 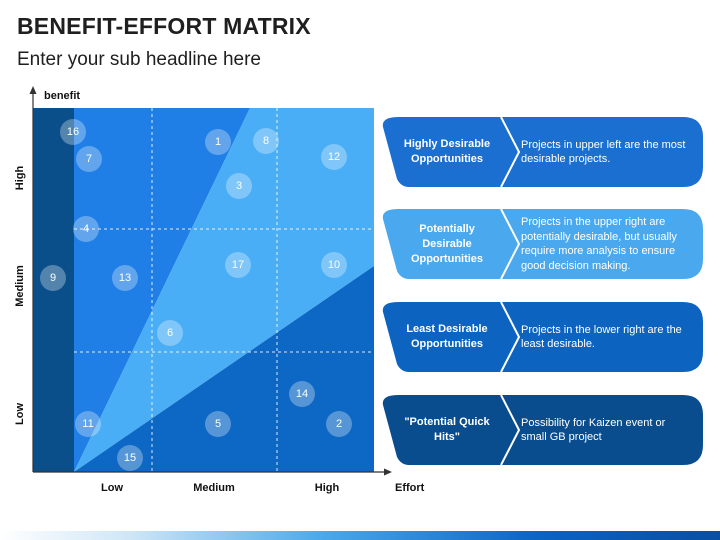 What do you see at coordinates (447, 429) in the screenshot?
I see `card-label: "Potential Quick Hits"` at bounding box center [447, 429].